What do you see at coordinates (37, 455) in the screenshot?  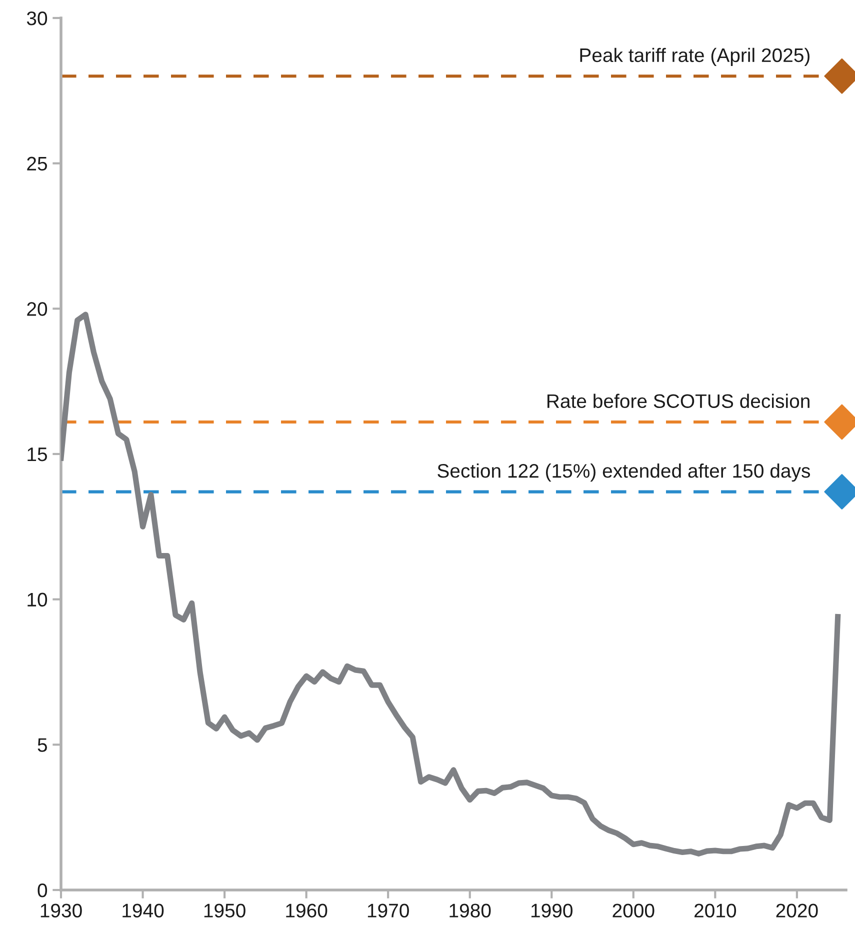 I see `y-tick-label: 15` at bounding box center [37, 455].